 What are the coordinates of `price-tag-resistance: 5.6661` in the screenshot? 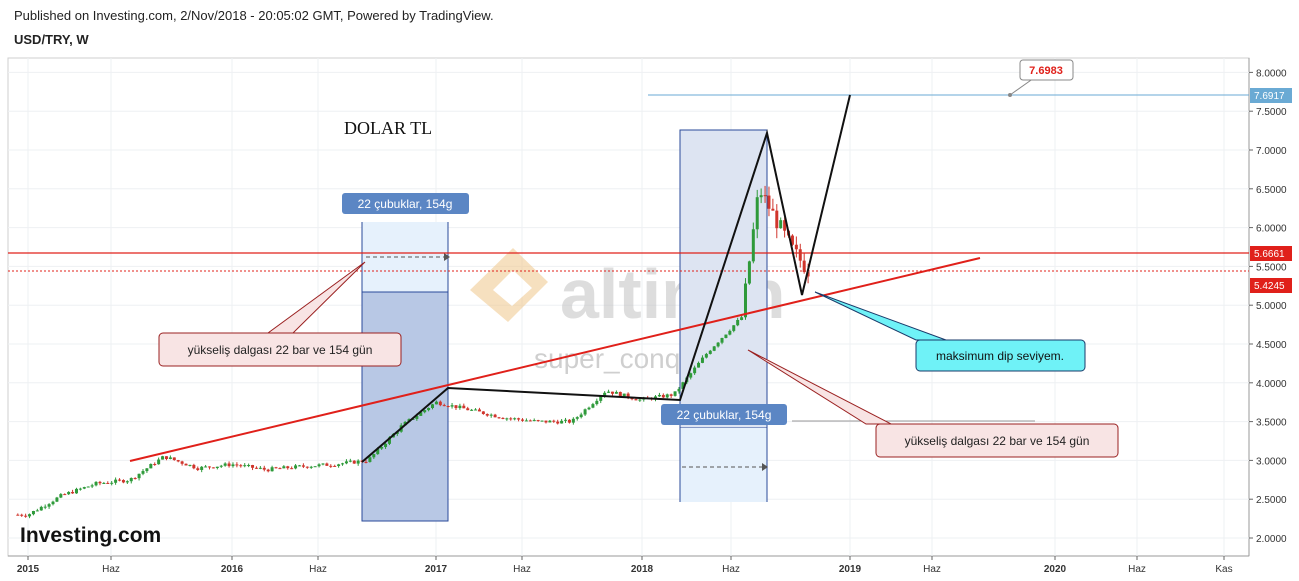 It's located at (1271, 253).